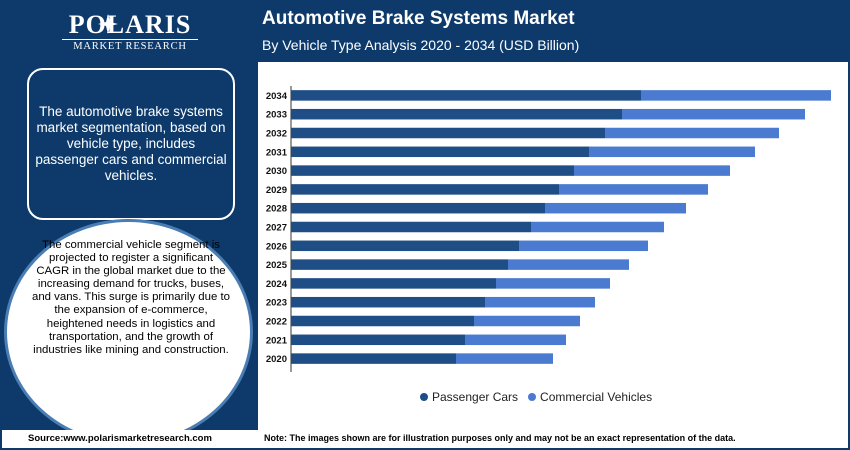 The width and height of the screenshot is (850, 450). I want to click on y-tick-label: 2029, so click(276, 190).